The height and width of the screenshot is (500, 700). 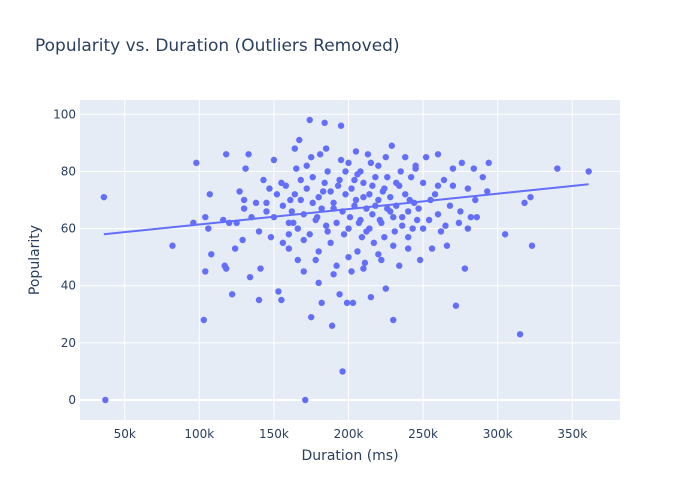 What do you see at coordinates (498, 434) in the screenshot?
I see `x-tick-label: 300k` at bounding box center [498, 434].